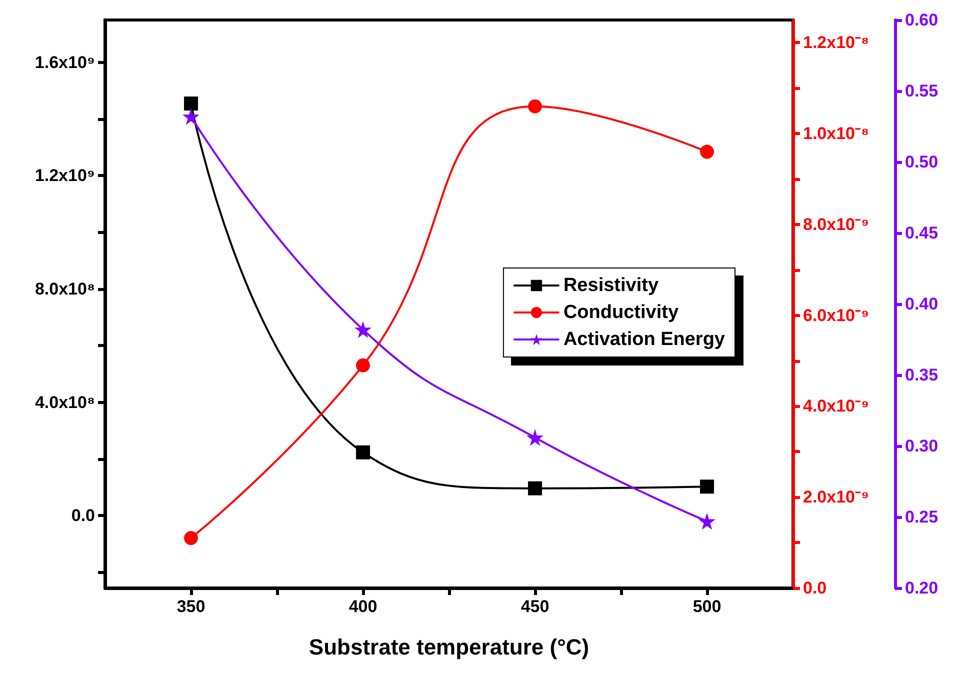 The image size is (960, 674). What do you see at coordinates (64, 402) in the screenshot?
I see `y-tick-label: 4.0x10⁸` at bounding box center [64, 402].